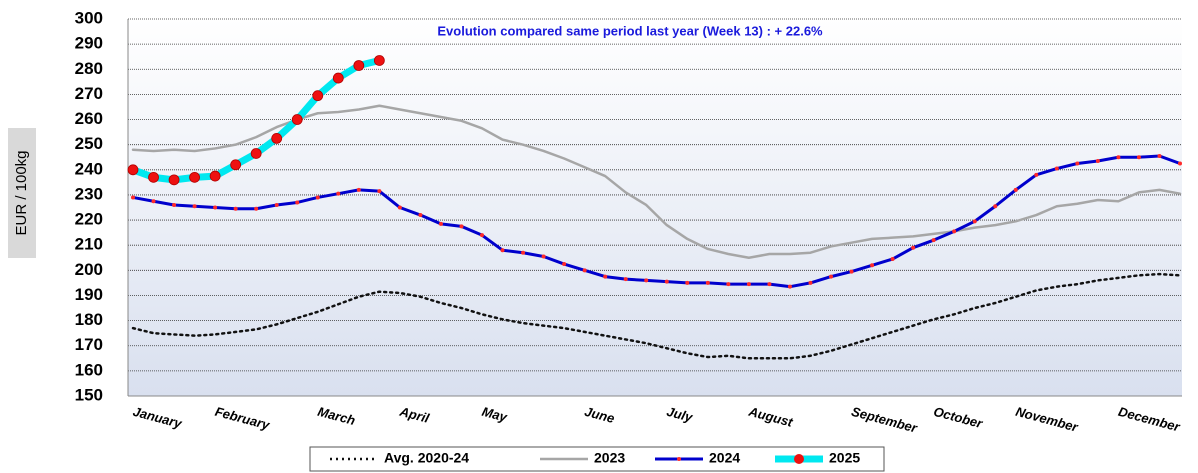 This screenshot has height=473, width=1198. What do you see at coordinates (89, 68) in the screenshot?
I see `y-tick-label: 280` at bounding box center [89, 68].